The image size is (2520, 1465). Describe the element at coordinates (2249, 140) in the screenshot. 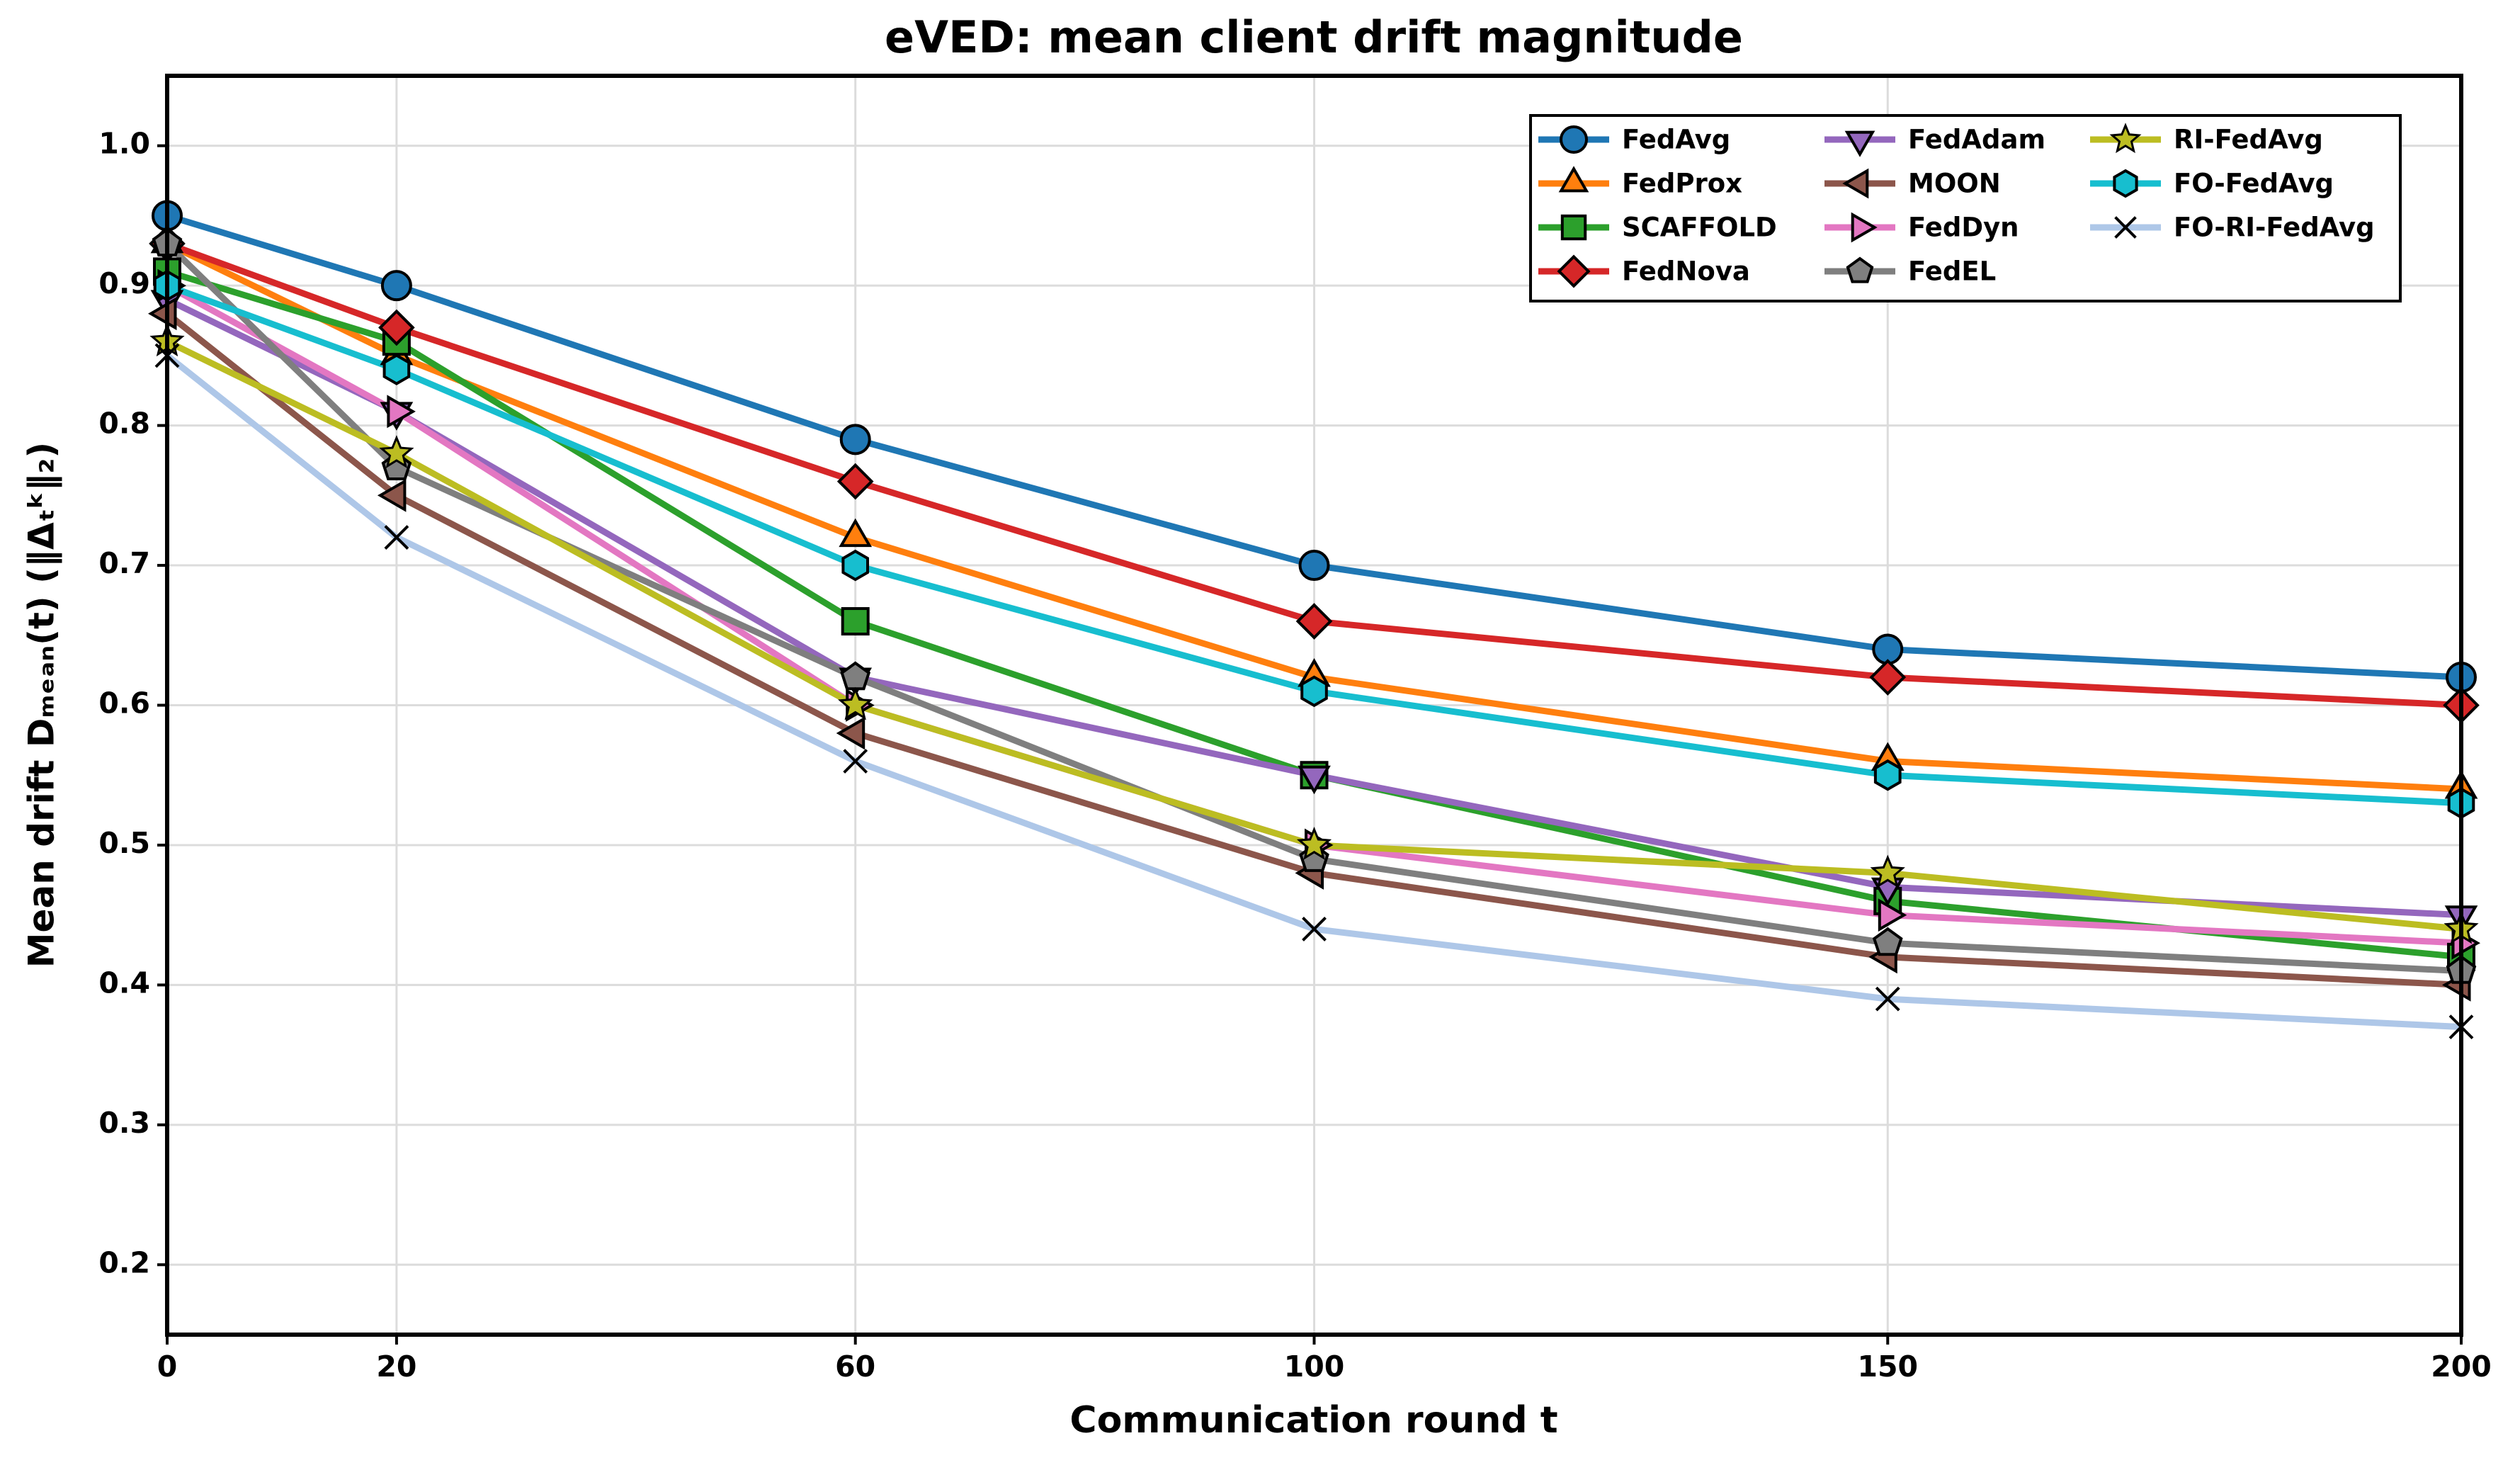

I see `legend-label: RI-FedAvg` at that location.